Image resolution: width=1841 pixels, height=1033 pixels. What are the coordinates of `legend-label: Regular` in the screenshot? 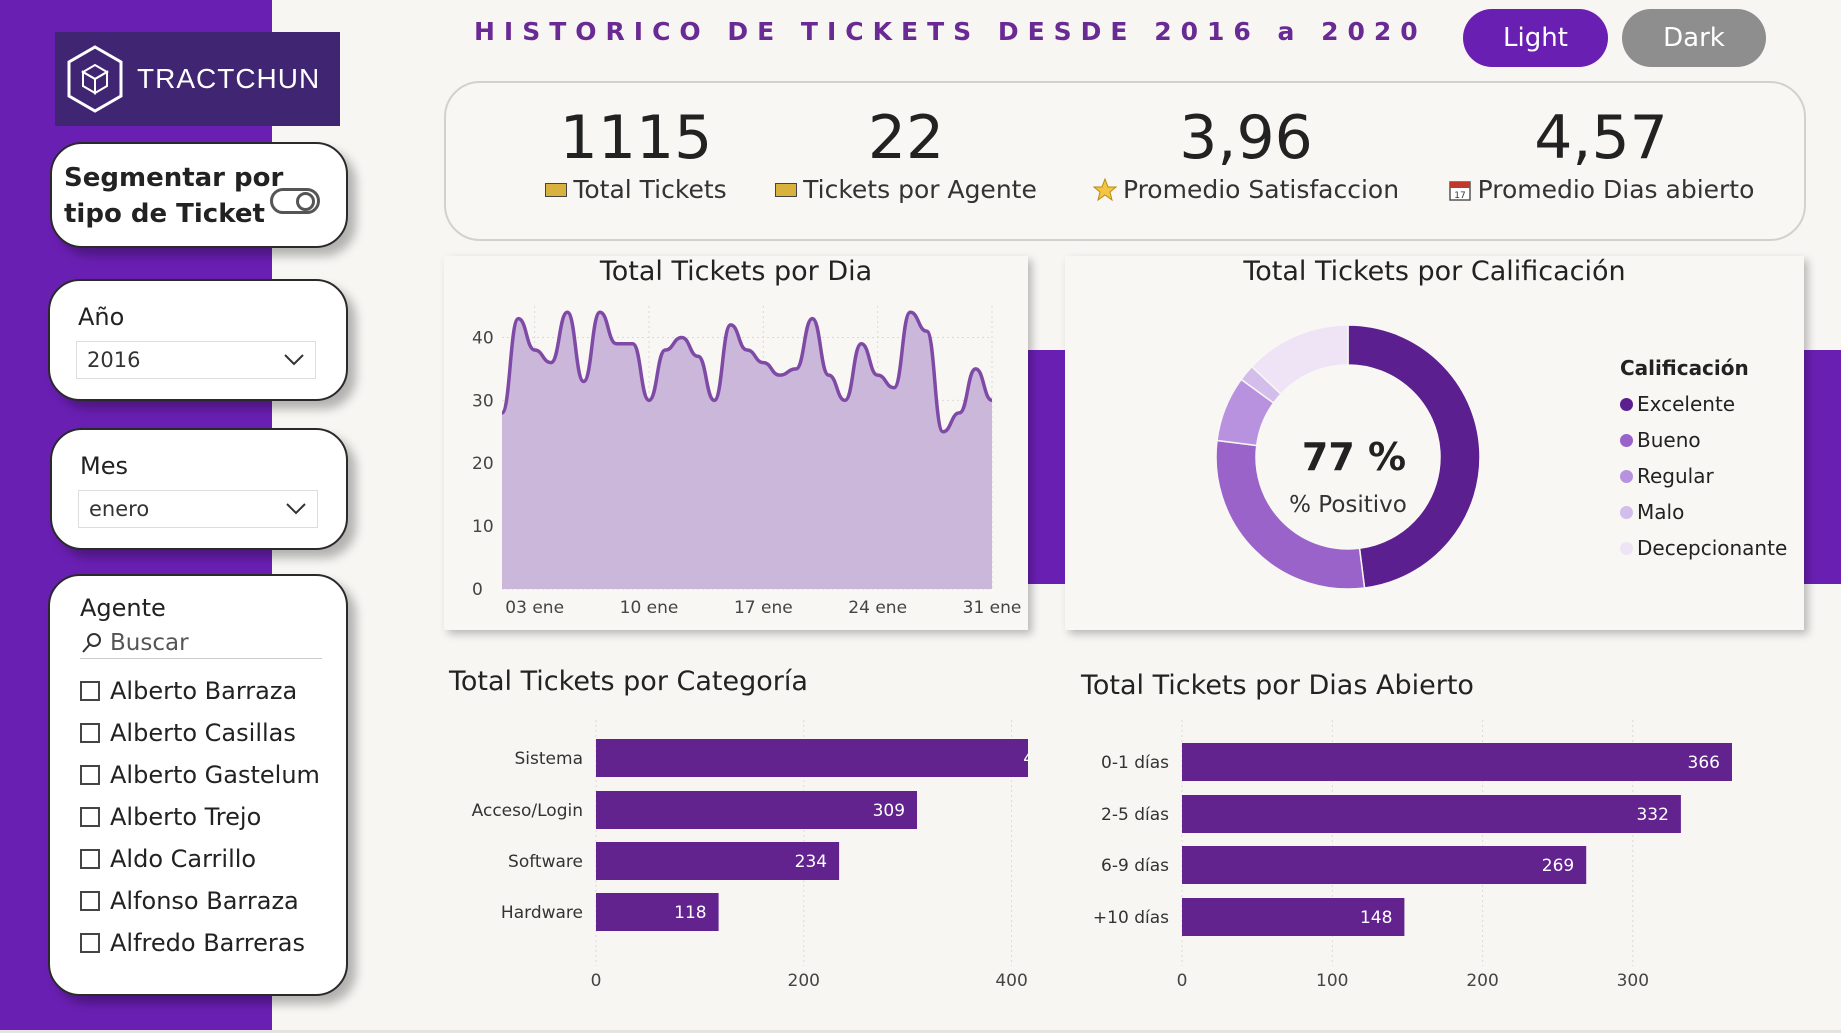 It's located at (1675, 476).